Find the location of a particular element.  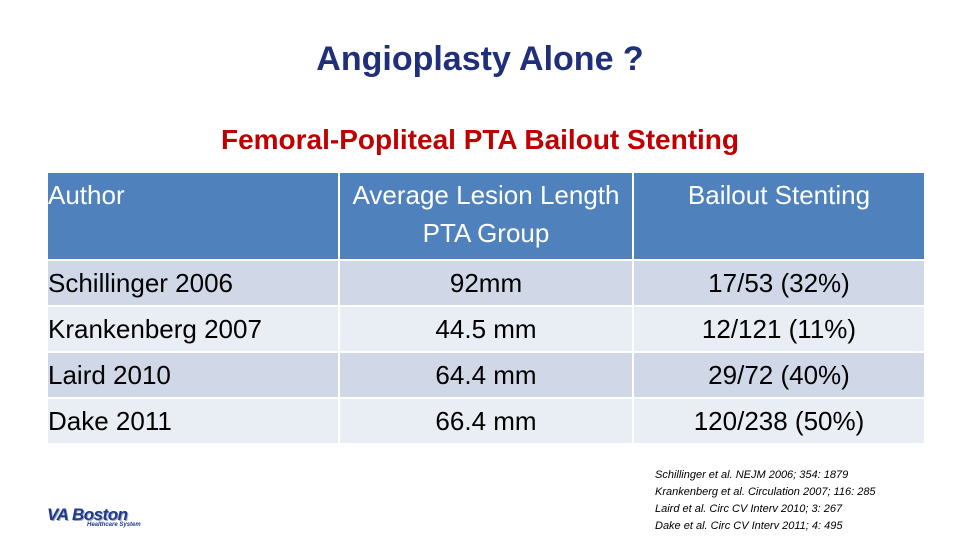

table-row: Dake 2011 66.4 mm 120/238 (50%) is located at coordinates (487, 421).